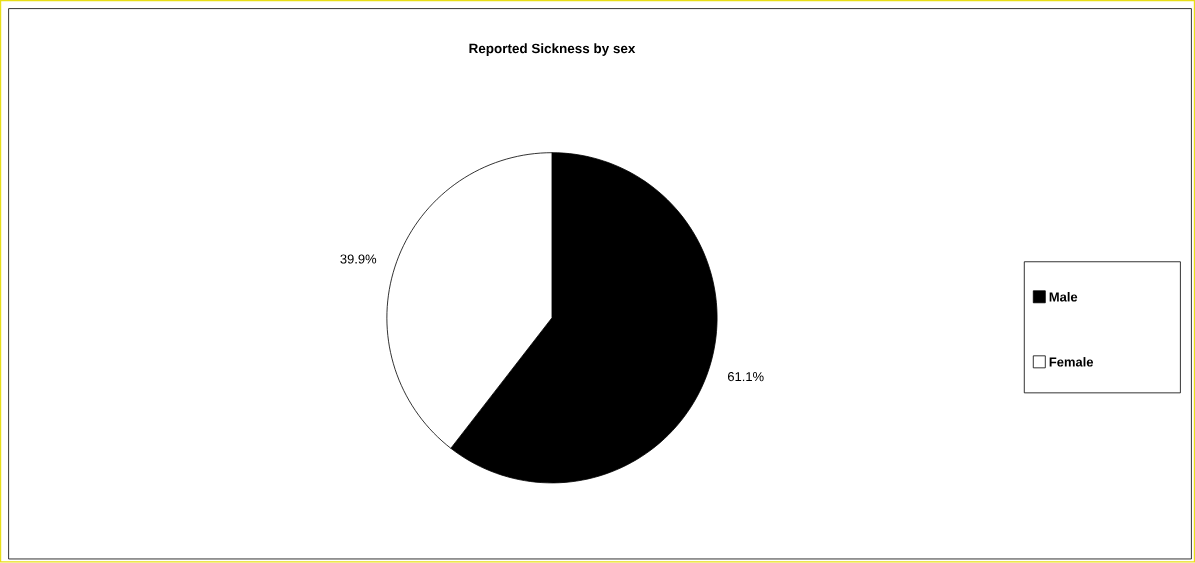  Describe the element at coordinates (1063, 297) in the screenshot. I see `legend-label: Male` at that location.